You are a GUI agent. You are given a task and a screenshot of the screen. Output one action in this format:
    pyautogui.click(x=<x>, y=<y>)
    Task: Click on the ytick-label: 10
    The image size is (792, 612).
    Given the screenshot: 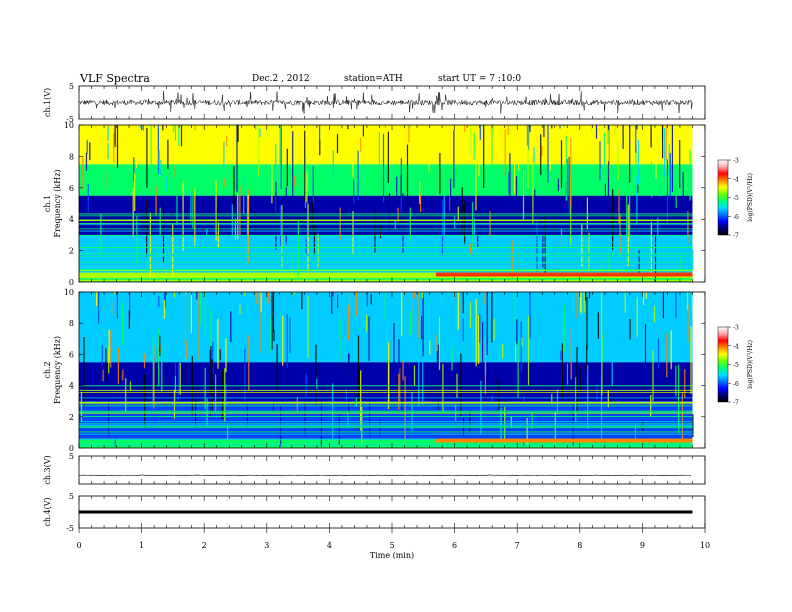 What is the action you would take?
    pyautogui.click(x=69, y=125)
    